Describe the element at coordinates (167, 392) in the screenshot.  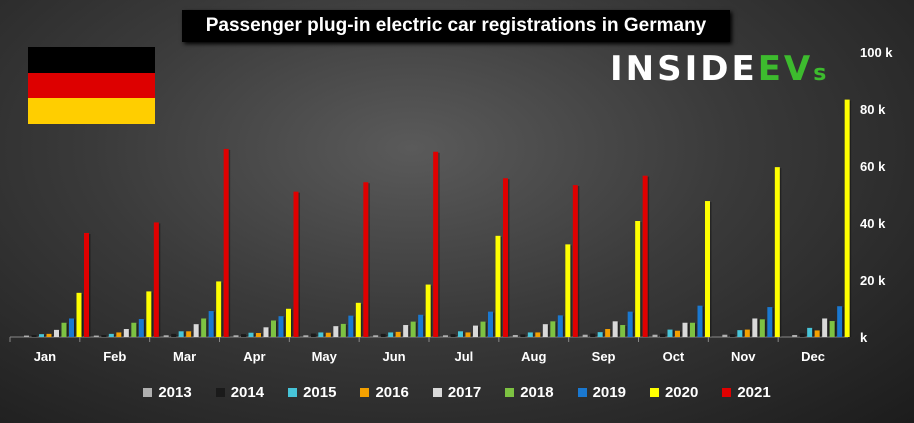
I see `legend-item: 2013` at that location.